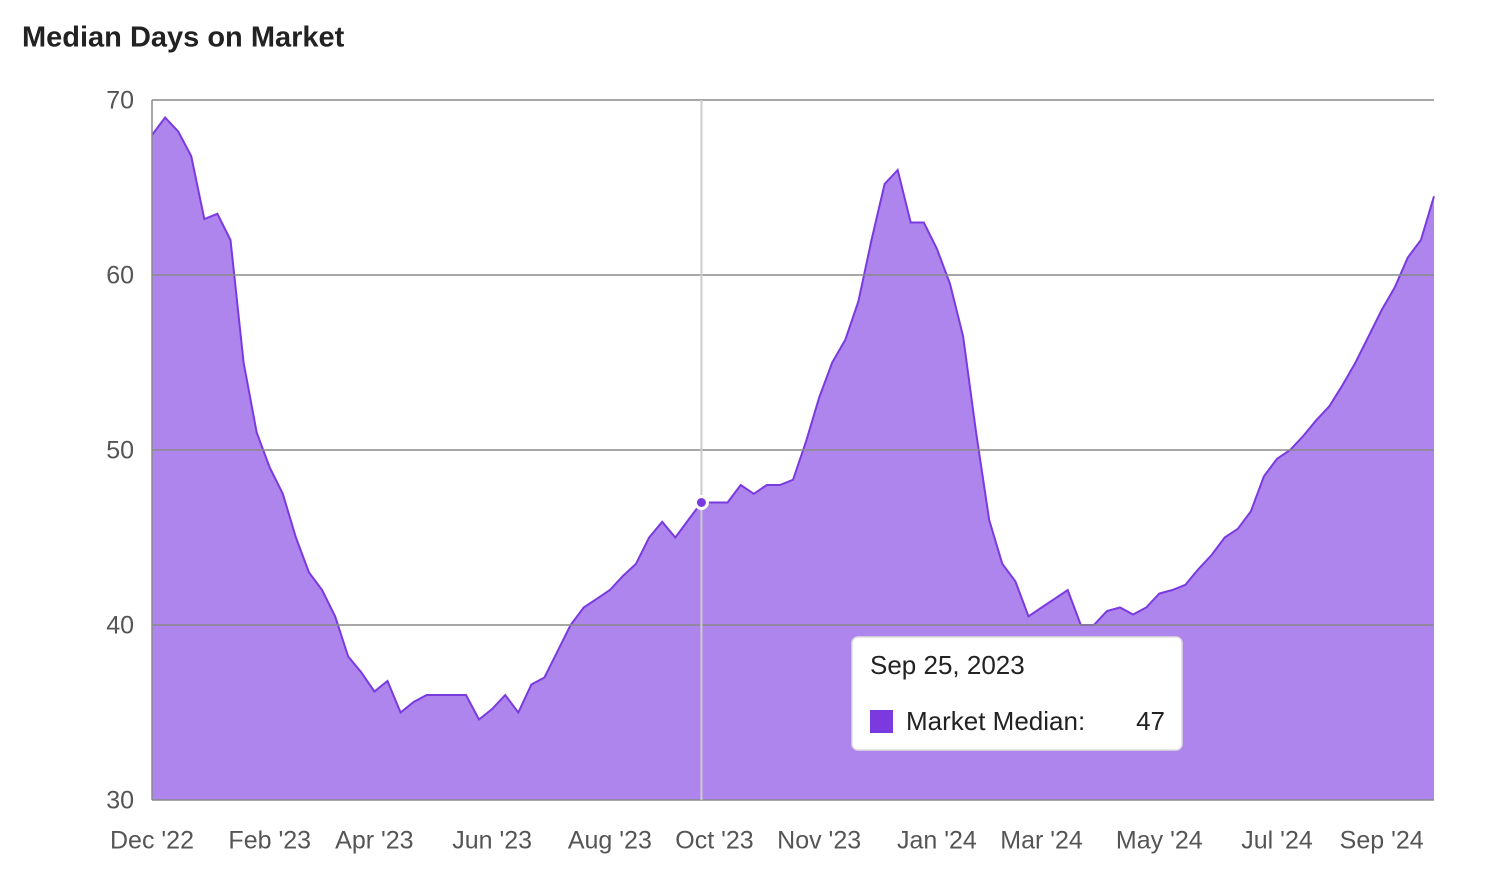  I want to click on x-tick-label: Sep '24, so click(1382, 841).